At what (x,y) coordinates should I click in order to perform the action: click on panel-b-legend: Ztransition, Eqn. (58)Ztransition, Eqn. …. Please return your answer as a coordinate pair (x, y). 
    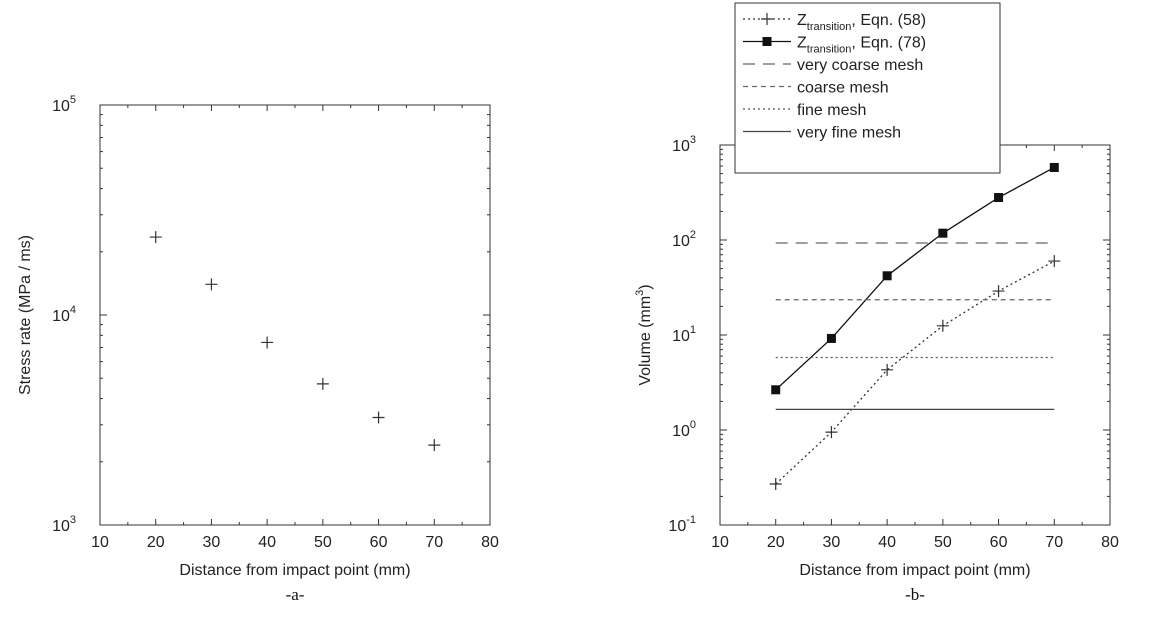
    Looking at the image, I should click on (867, 88).